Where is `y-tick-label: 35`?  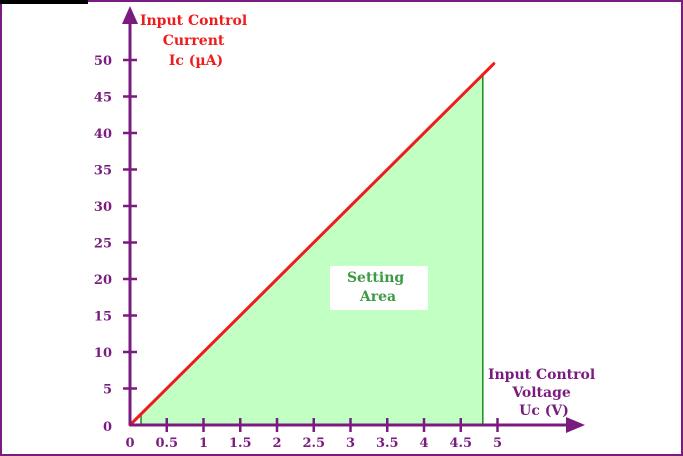 y-tick-label: 35 is located at coordinates (103, 171).